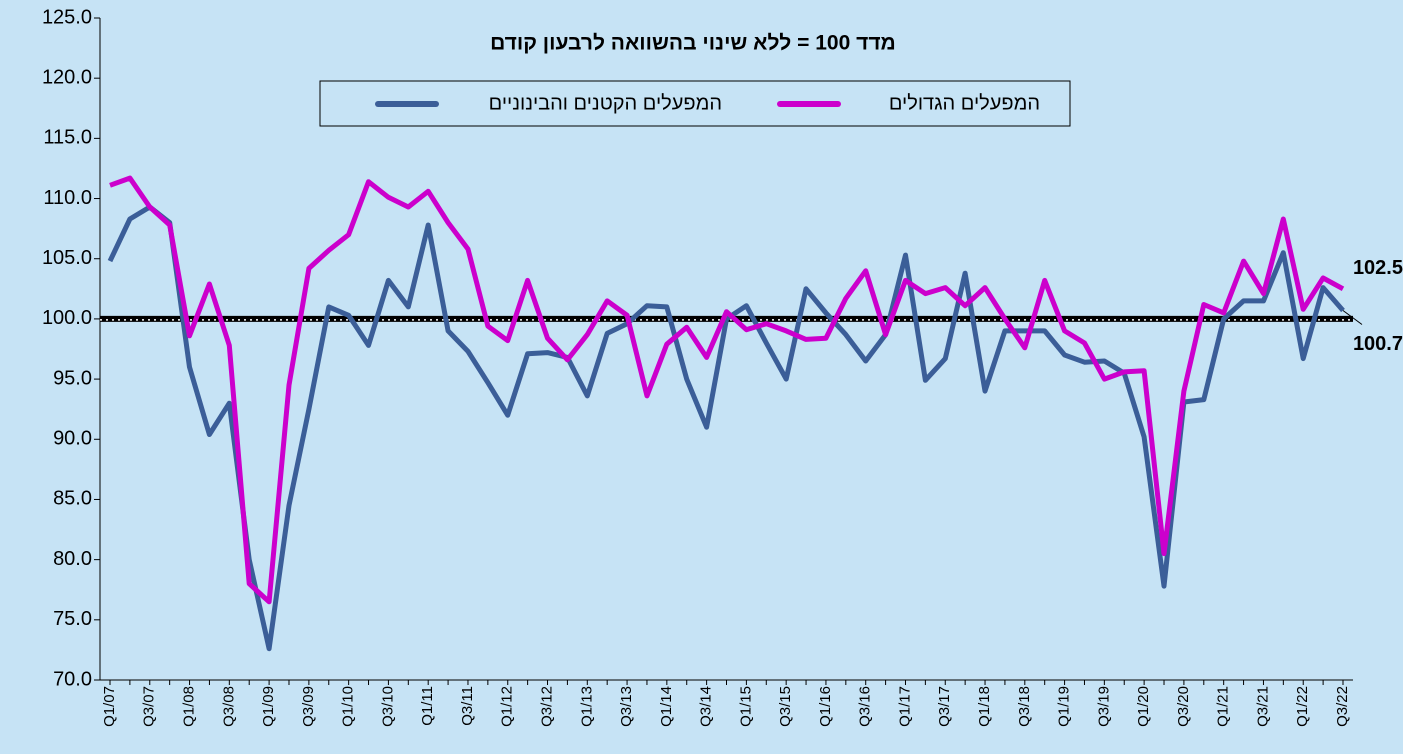 Image resolution: width=1403 pixels, height=754 pixels. I want to click on annotation: 102.5, so click(1378, 268).